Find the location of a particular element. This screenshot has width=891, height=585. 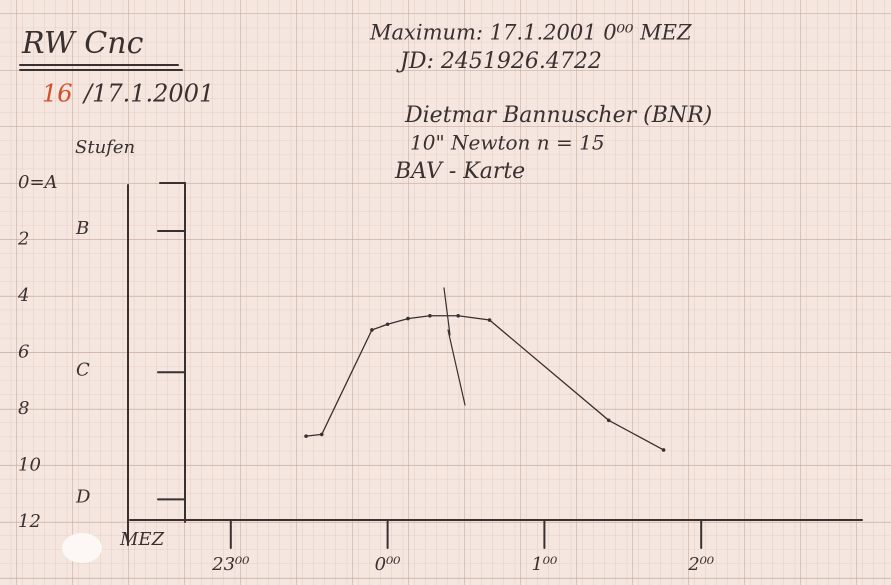

annotation: Dietmar Bannuscher (BNR) is located at coordinates (558, 115).